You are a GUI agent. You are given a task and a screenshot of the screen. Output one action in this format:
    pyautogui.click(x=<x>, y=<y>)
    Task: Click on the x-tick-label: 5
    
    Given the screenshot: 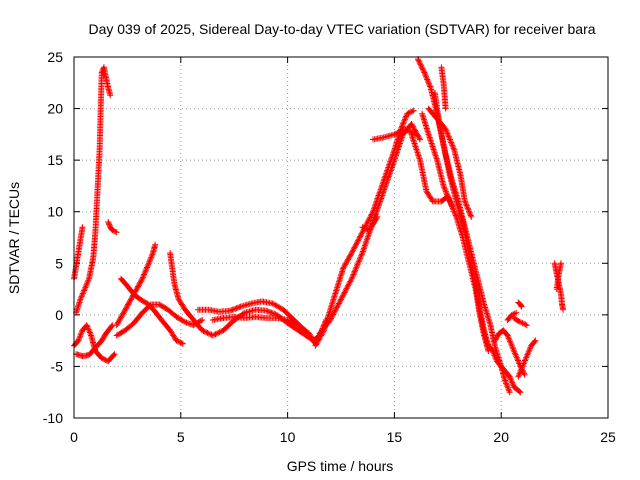 What is the action you would take?
    pyautogui.click(x=181, y=437)
    